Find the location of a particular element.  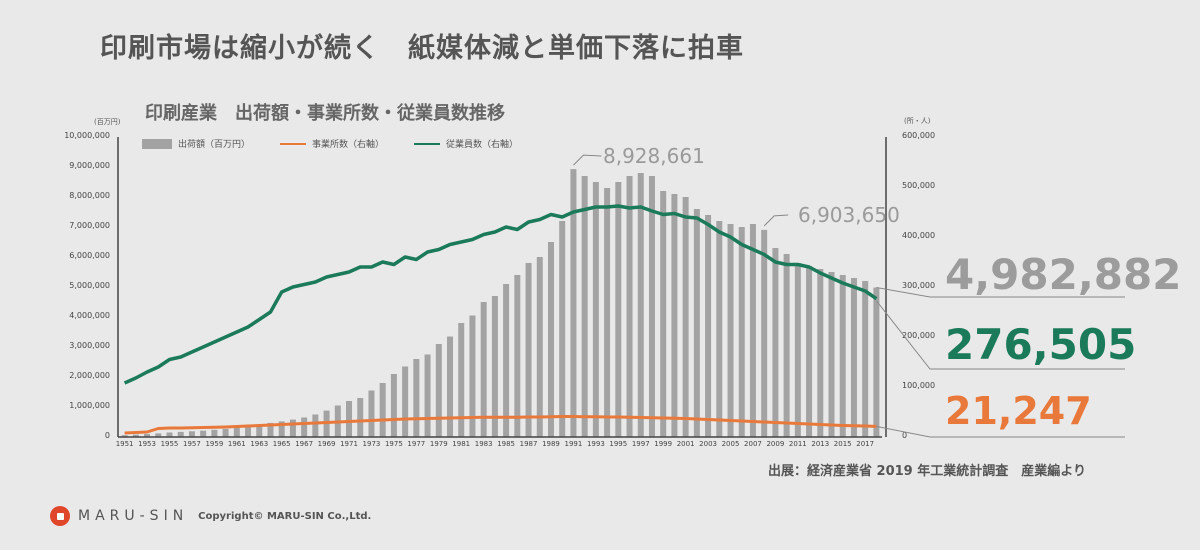

x-axis-tick: 2013 is located at coordinates (820, 444).